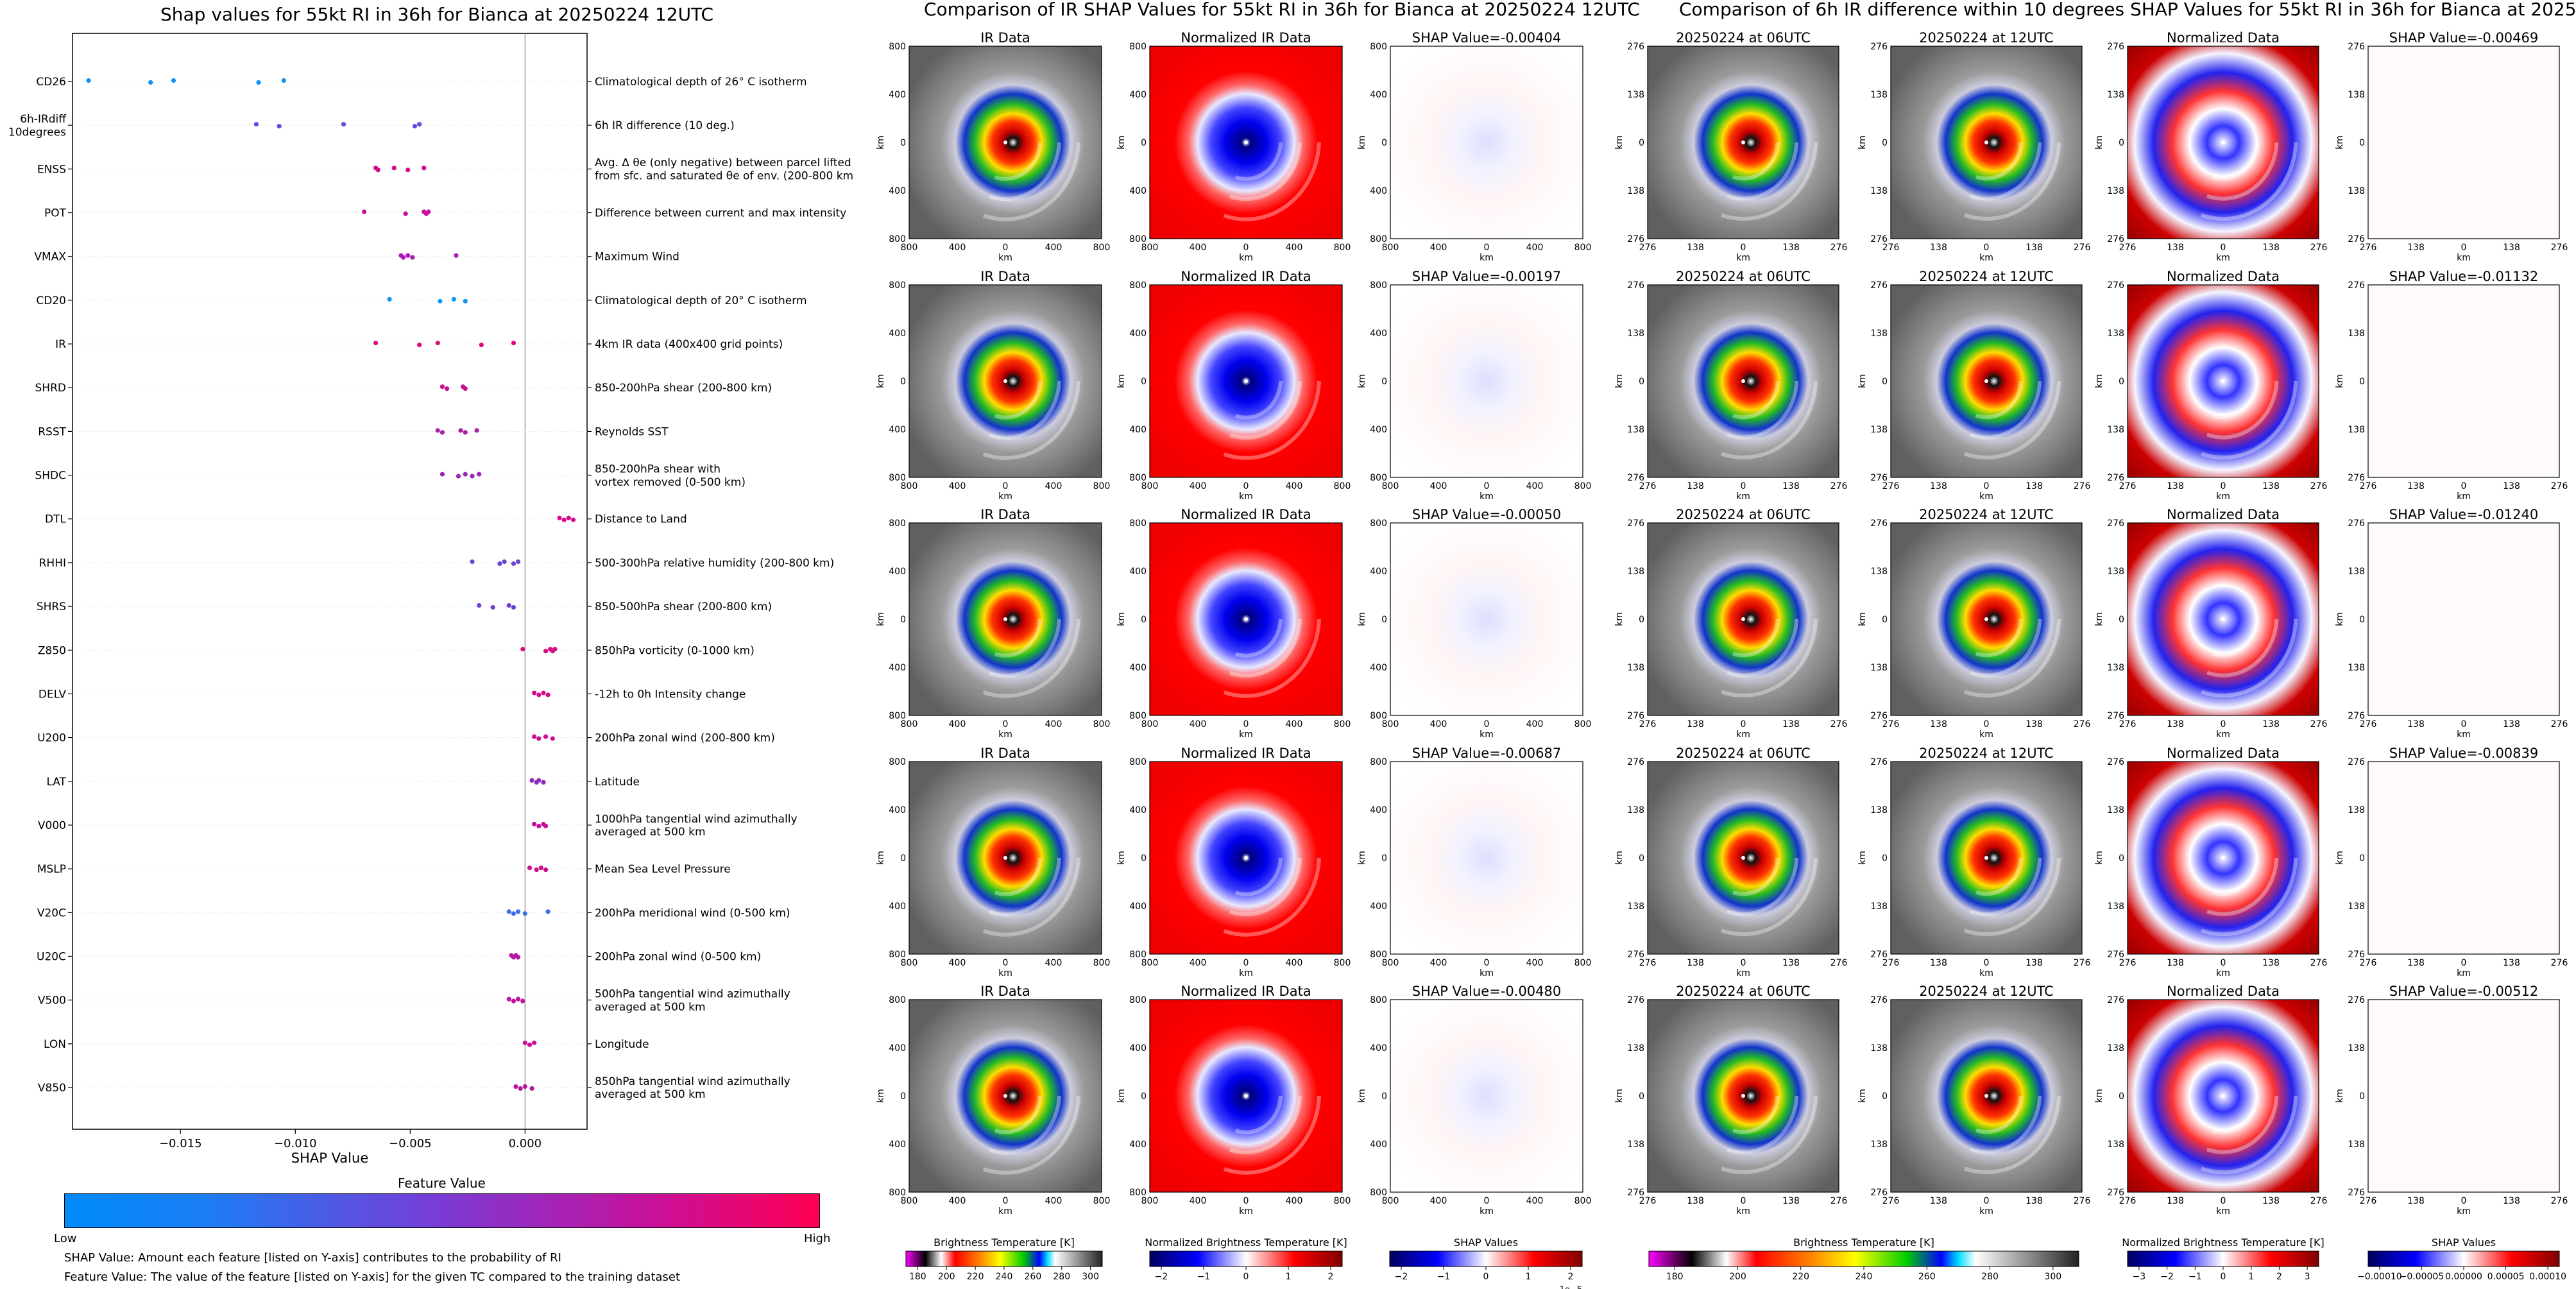 This screenshot has height=1289, width=2576. I want to click on feature-name-label: DTL, so click(55, 519).